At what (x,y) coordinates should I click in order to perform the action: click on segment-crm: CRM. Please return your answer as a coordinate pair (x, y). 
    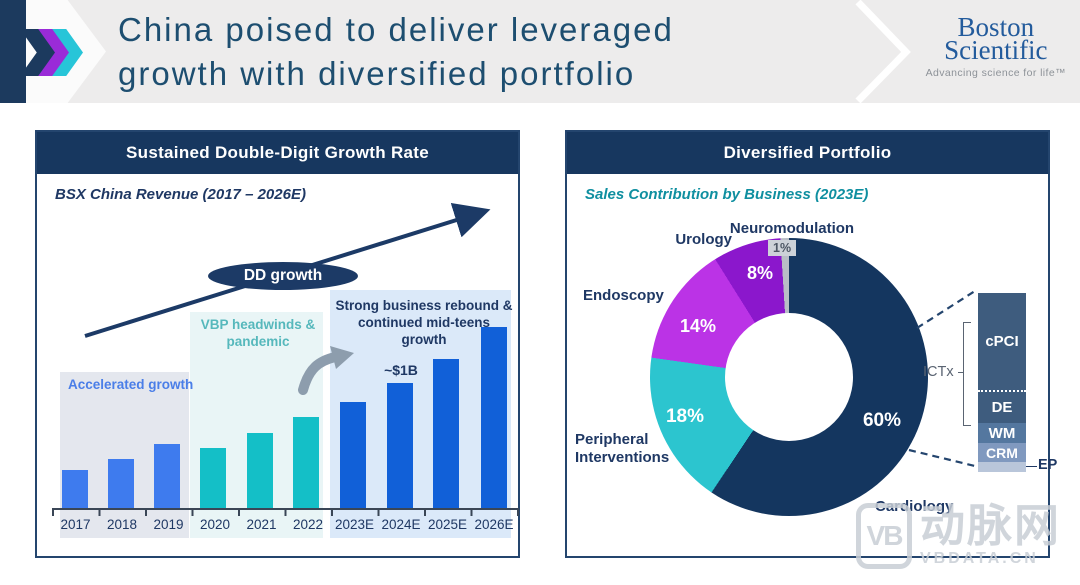
    Looking at the image, I should click on (1002, 452).